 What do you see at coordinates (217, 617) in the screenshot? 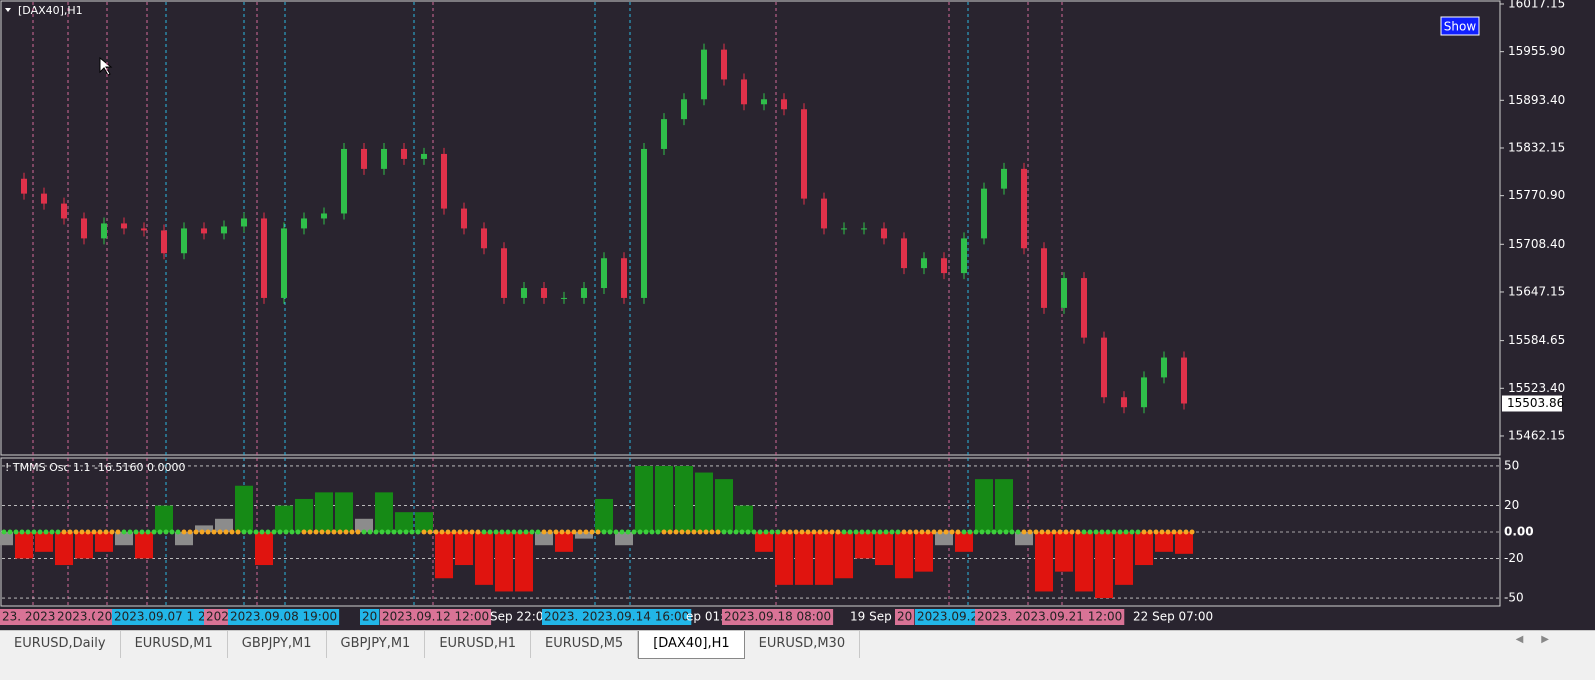
I see `time-label: 202` at bounding box center [217, 617].